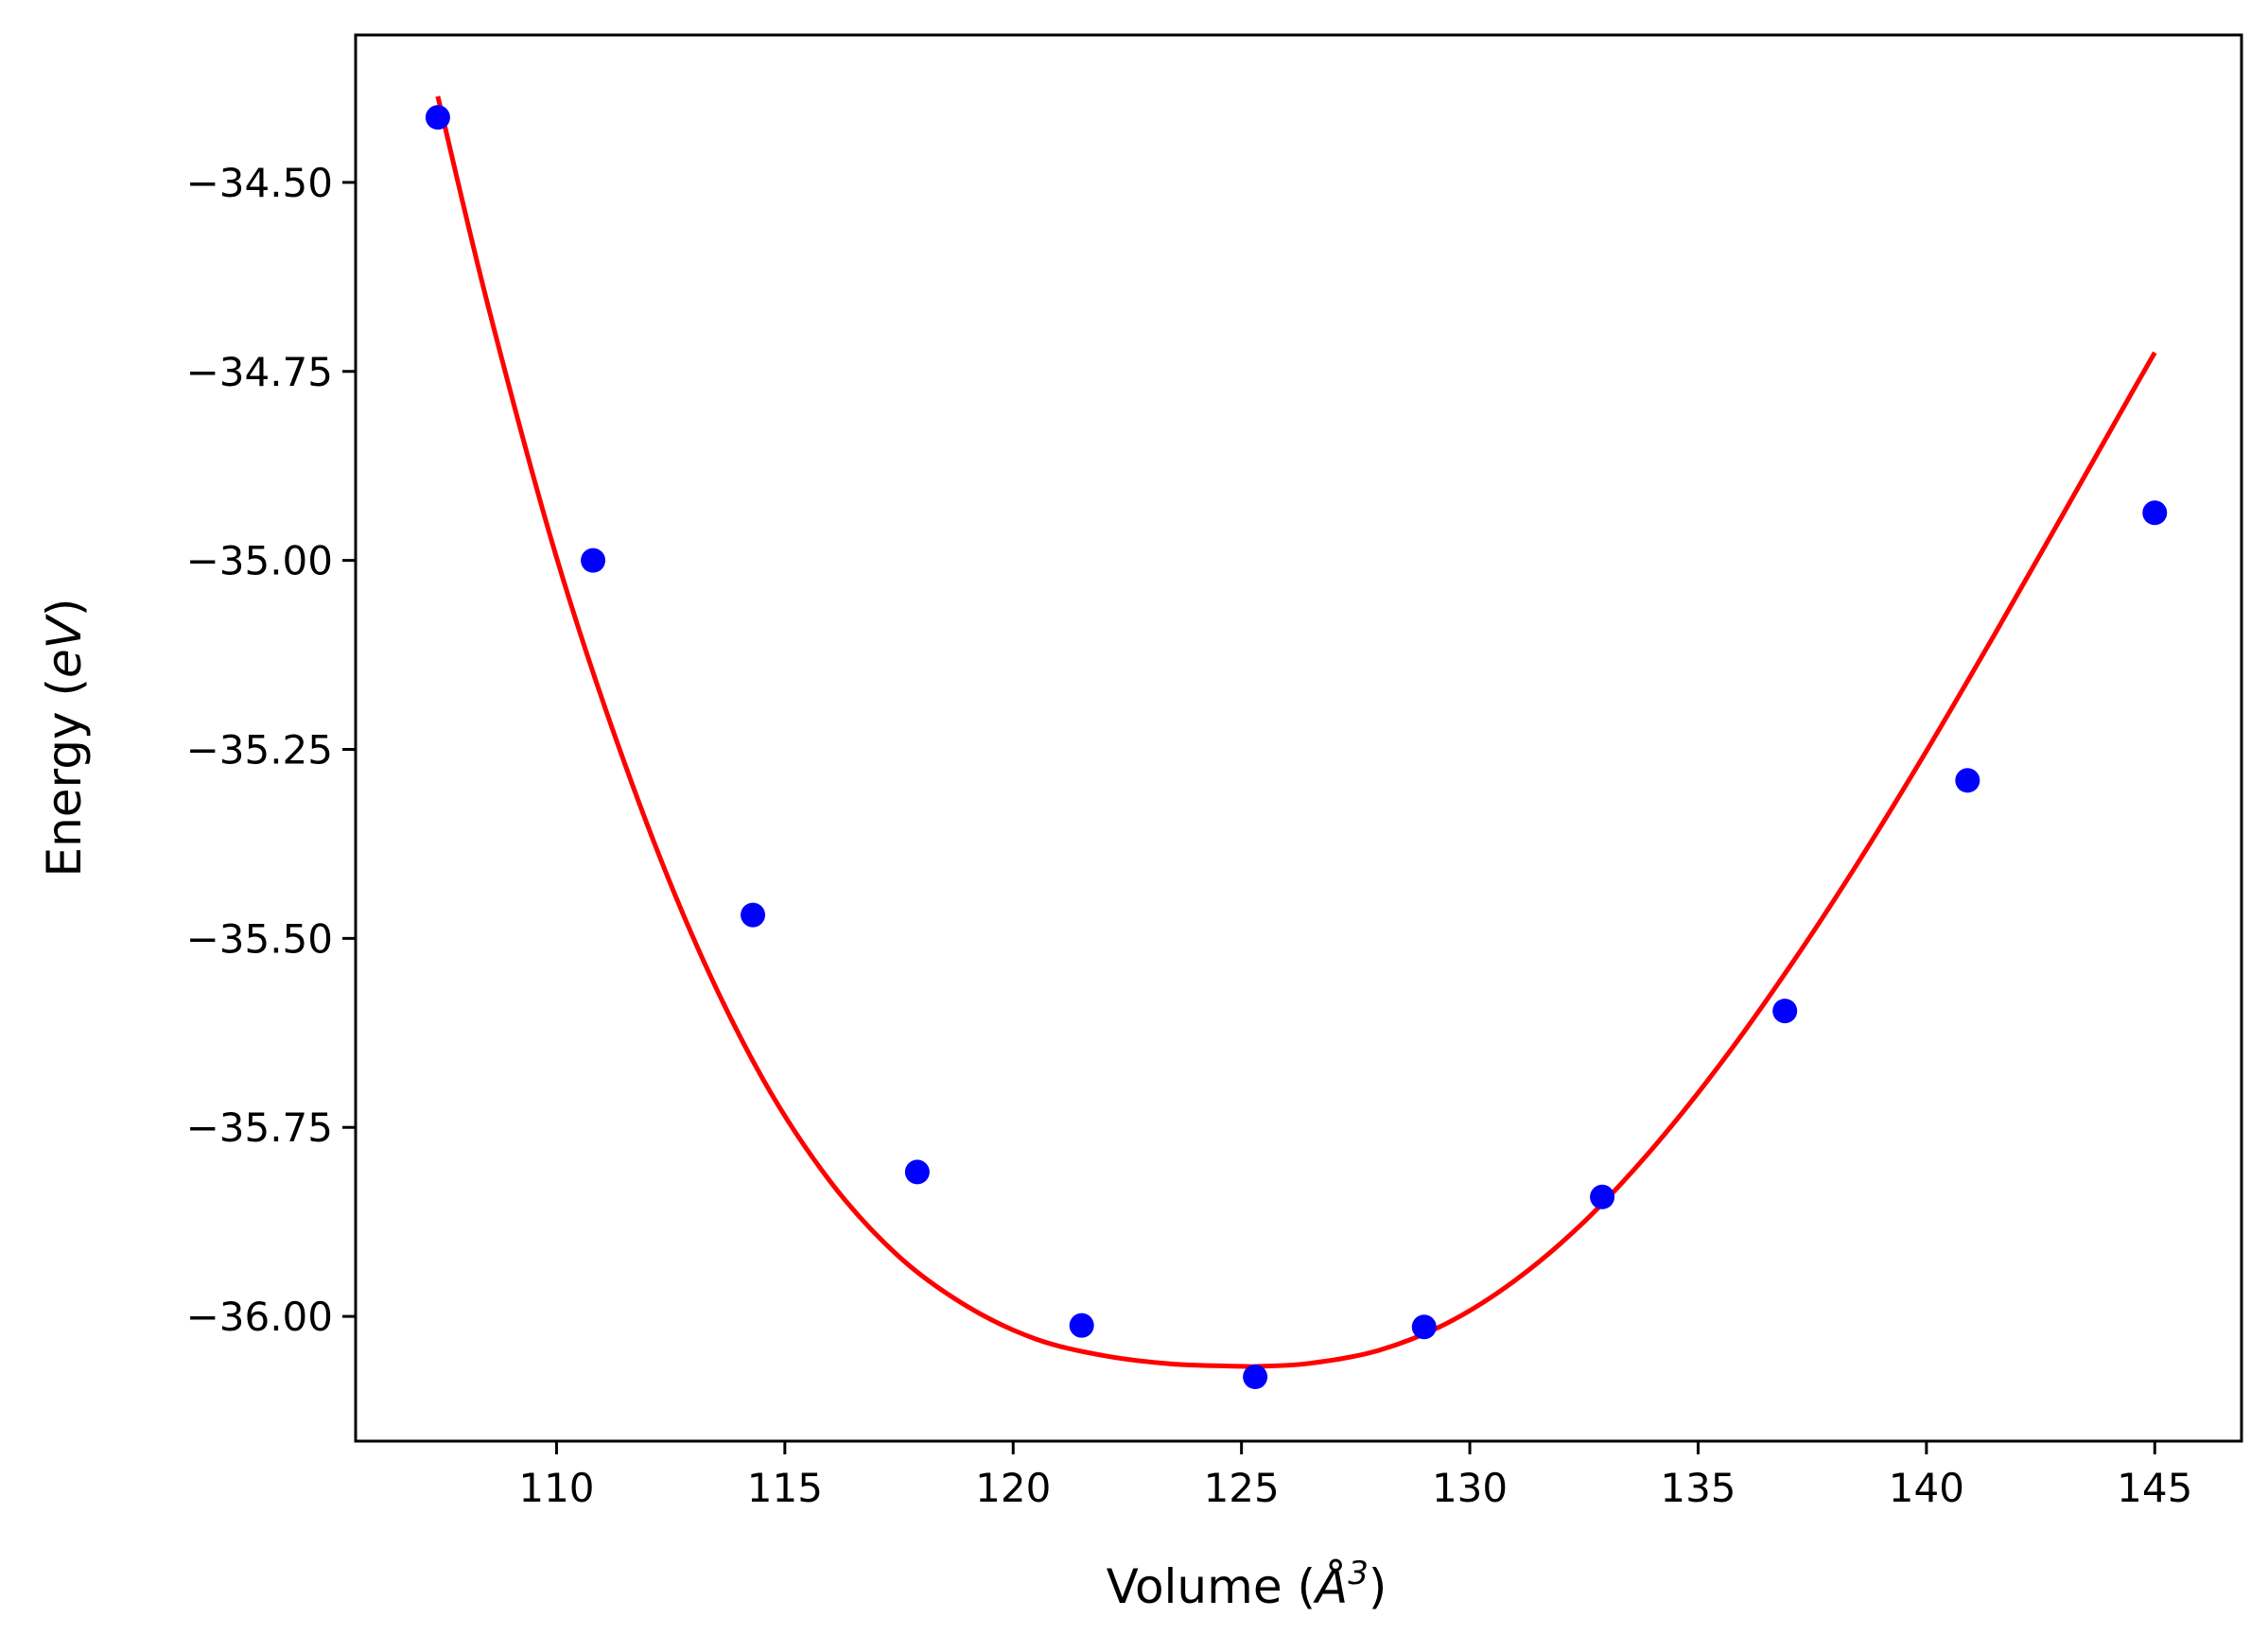  What do you see at coordinates (259, 1317) in the screenshot?
I see `y-tick-label: −36.00` at bounding box center [259, 1317].